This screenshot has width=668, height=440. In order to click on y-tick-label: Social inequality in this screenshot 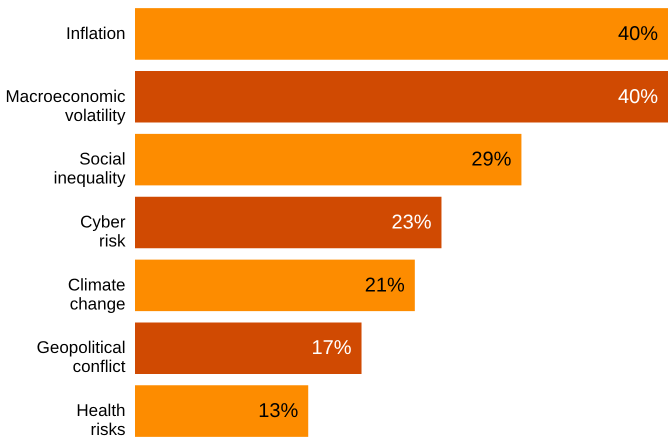, I will do `click(90, 169)`.